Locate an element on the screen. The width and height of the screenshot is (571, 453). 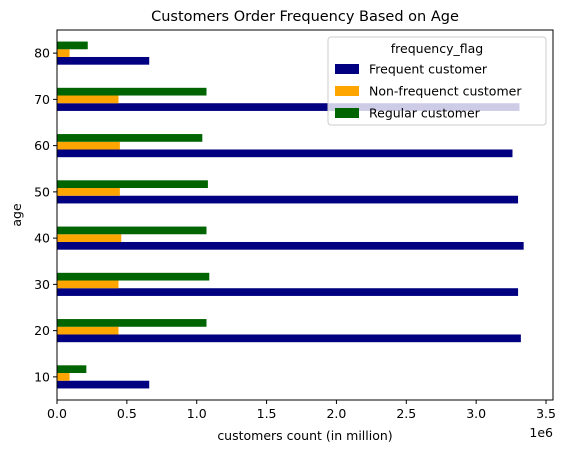
legend-swatch-frequent-customer is located at coordinates (347, 69).